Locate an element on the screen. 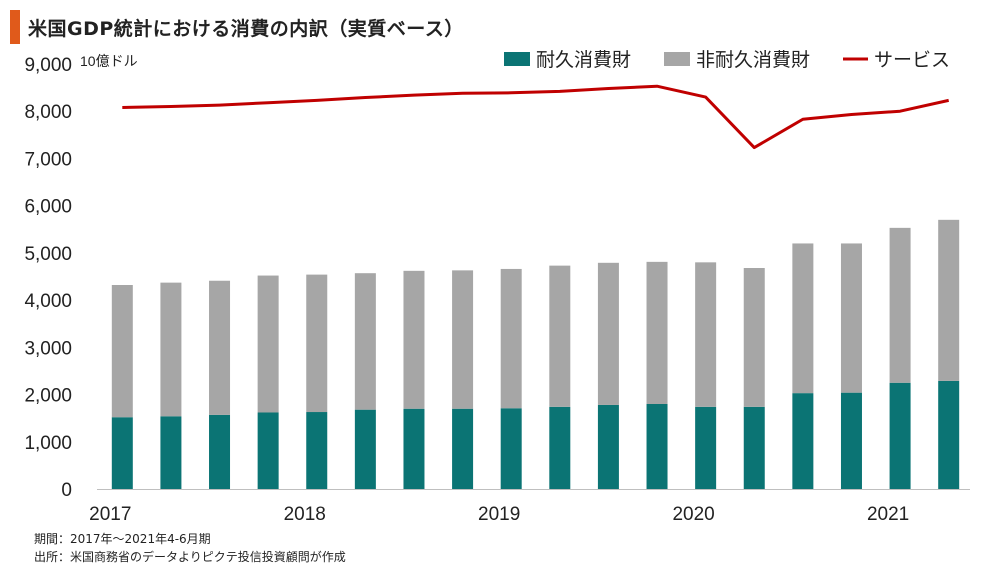 The width and height of the screenshot is (988, 572). unit-label: 10億ドル is located at coordinates (109, 61).